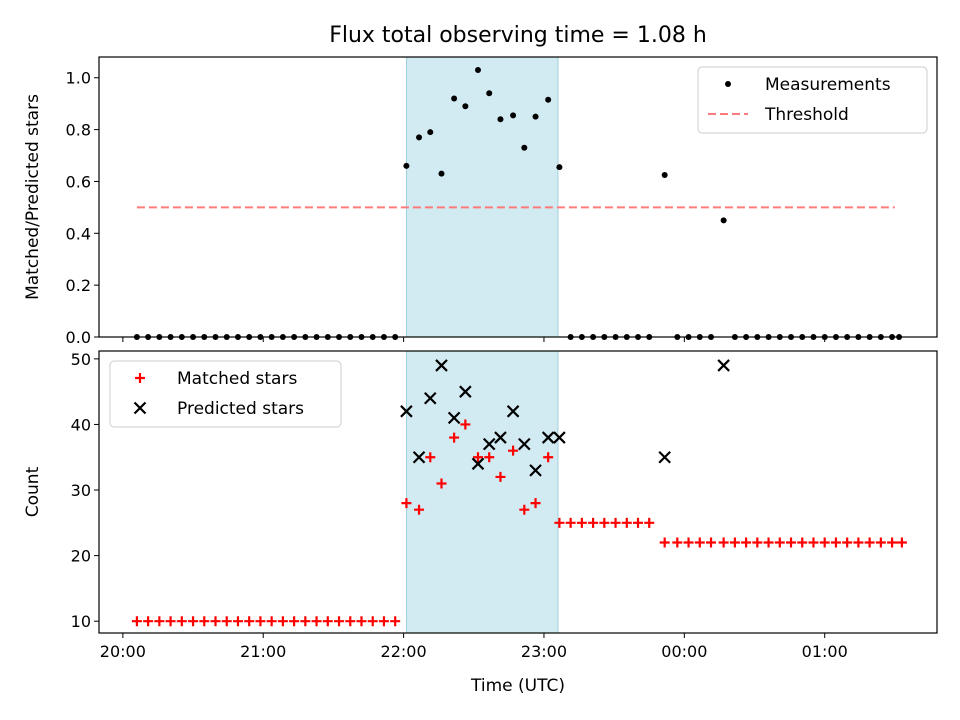 This screenshot has height=720, width=960. I want to click on legend-box, so click(225, 394).